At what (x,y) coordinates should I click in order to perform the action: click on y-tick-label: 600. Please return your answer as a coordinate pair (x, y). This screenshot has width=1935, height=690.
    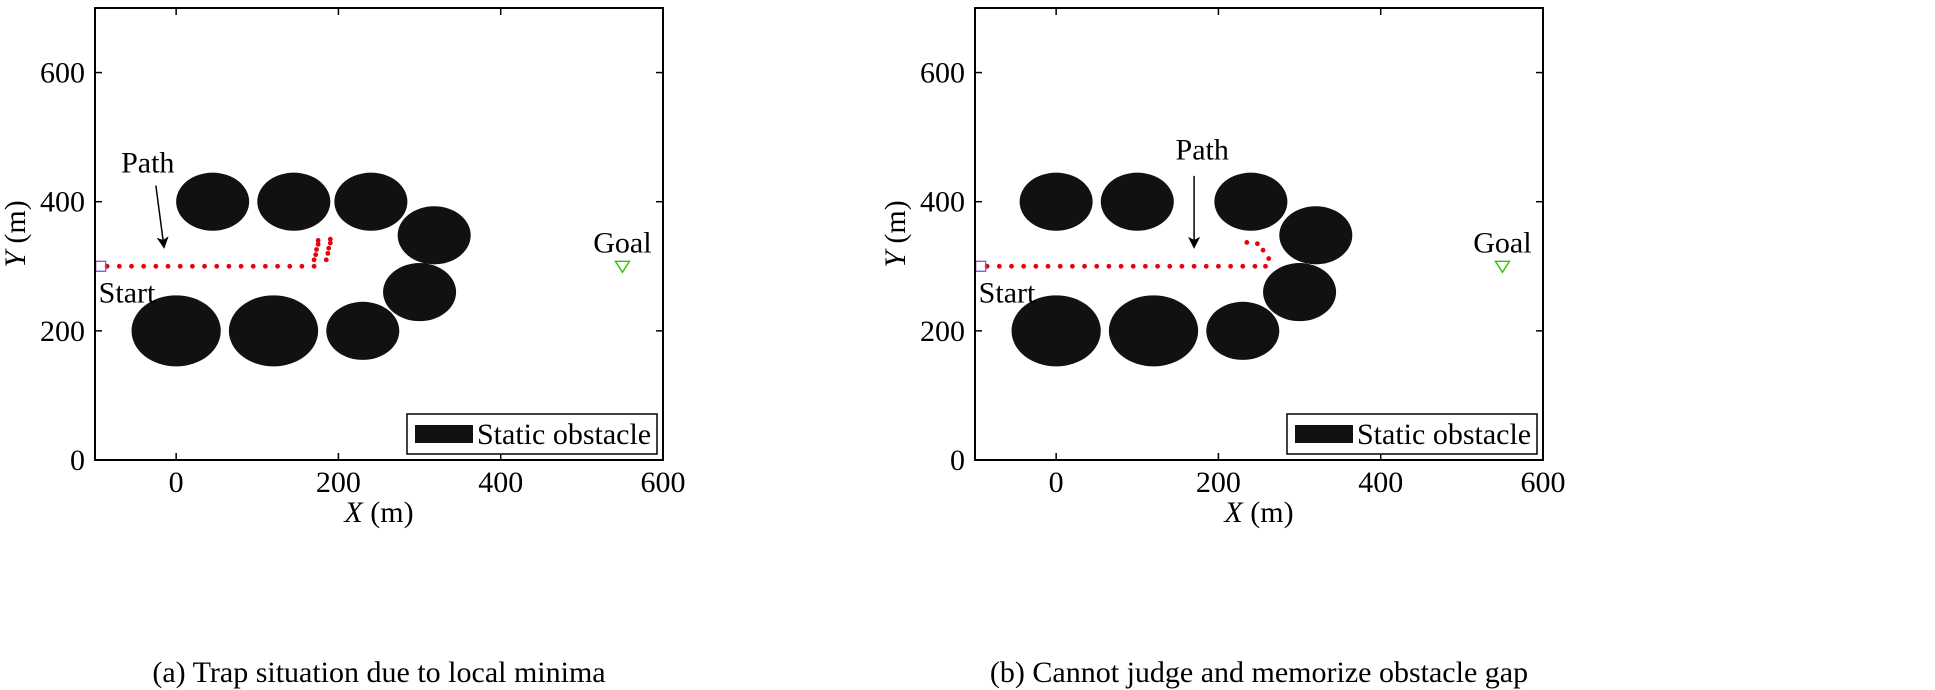
    Looking at the image, I should click on (62, 73).